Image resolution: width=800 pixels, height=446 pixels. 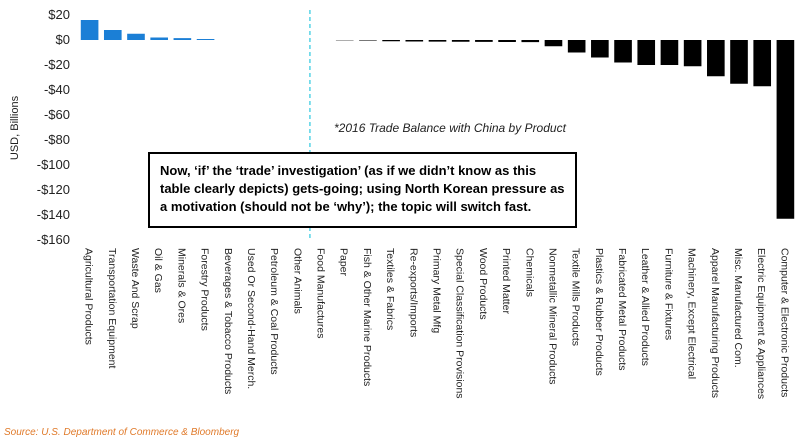 I want to click on x-tick-label: Textile Mills Products, so click(x=576, y=297).